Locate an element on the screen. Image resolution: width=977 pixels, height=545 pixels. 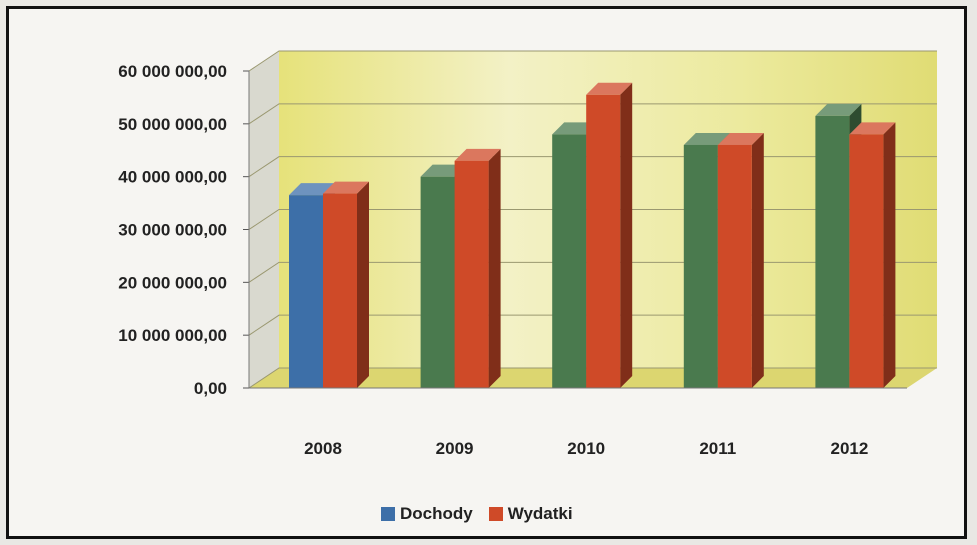
bar-wydatki-2008 is located at coordinates (346, 285).